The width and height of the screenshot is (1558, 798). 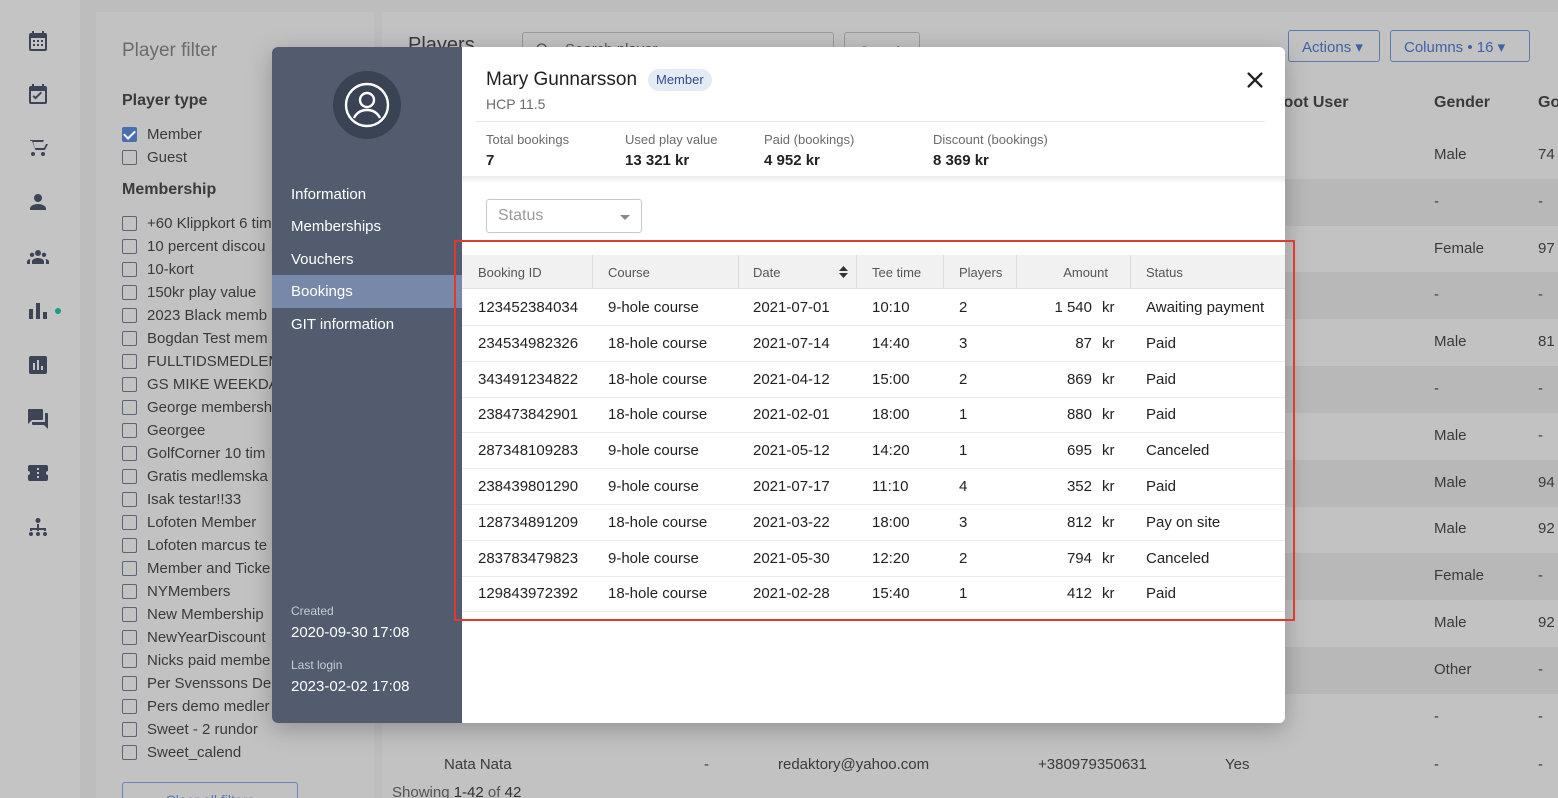 What do you see at coordinates (197, 292) in the screenshot?
I see `membership-checkbox: 150kr play value` at bounding box center [197, 292].